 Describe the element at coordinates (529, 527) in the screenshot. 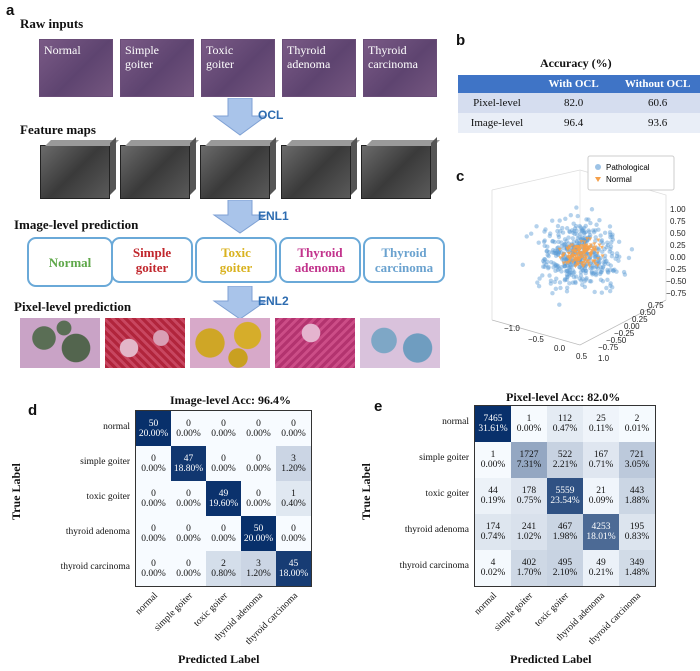

I see `cm-count: 241` at that location.